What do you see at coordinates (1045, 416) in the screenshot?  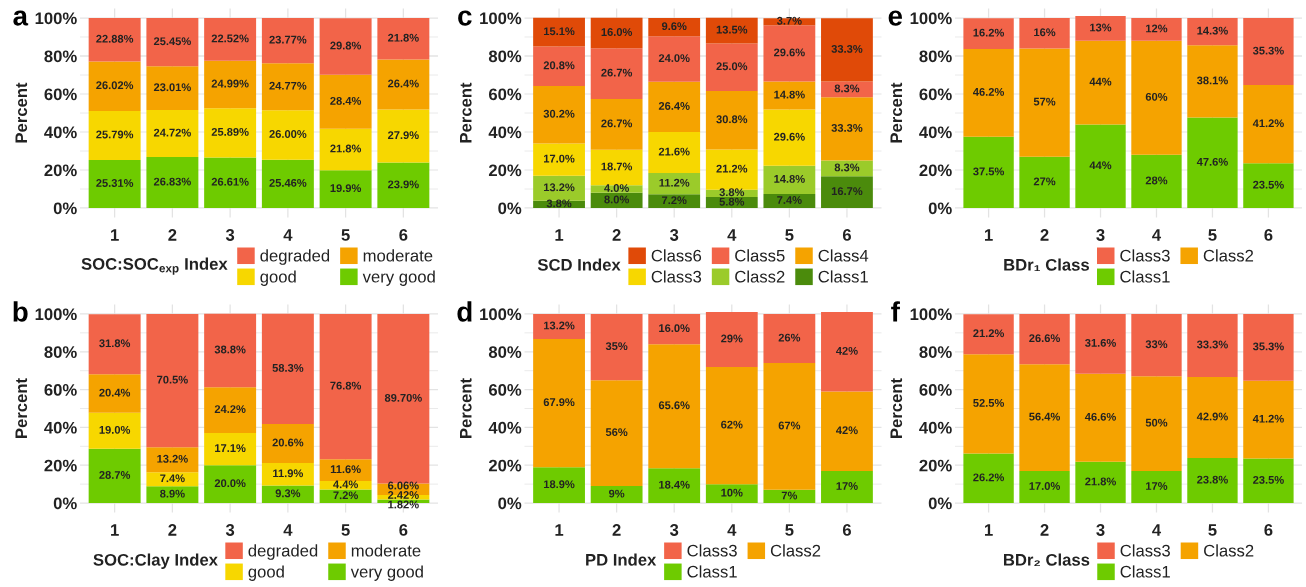 I see `data-label: 56.4%` at bounding box center [1045, 416].